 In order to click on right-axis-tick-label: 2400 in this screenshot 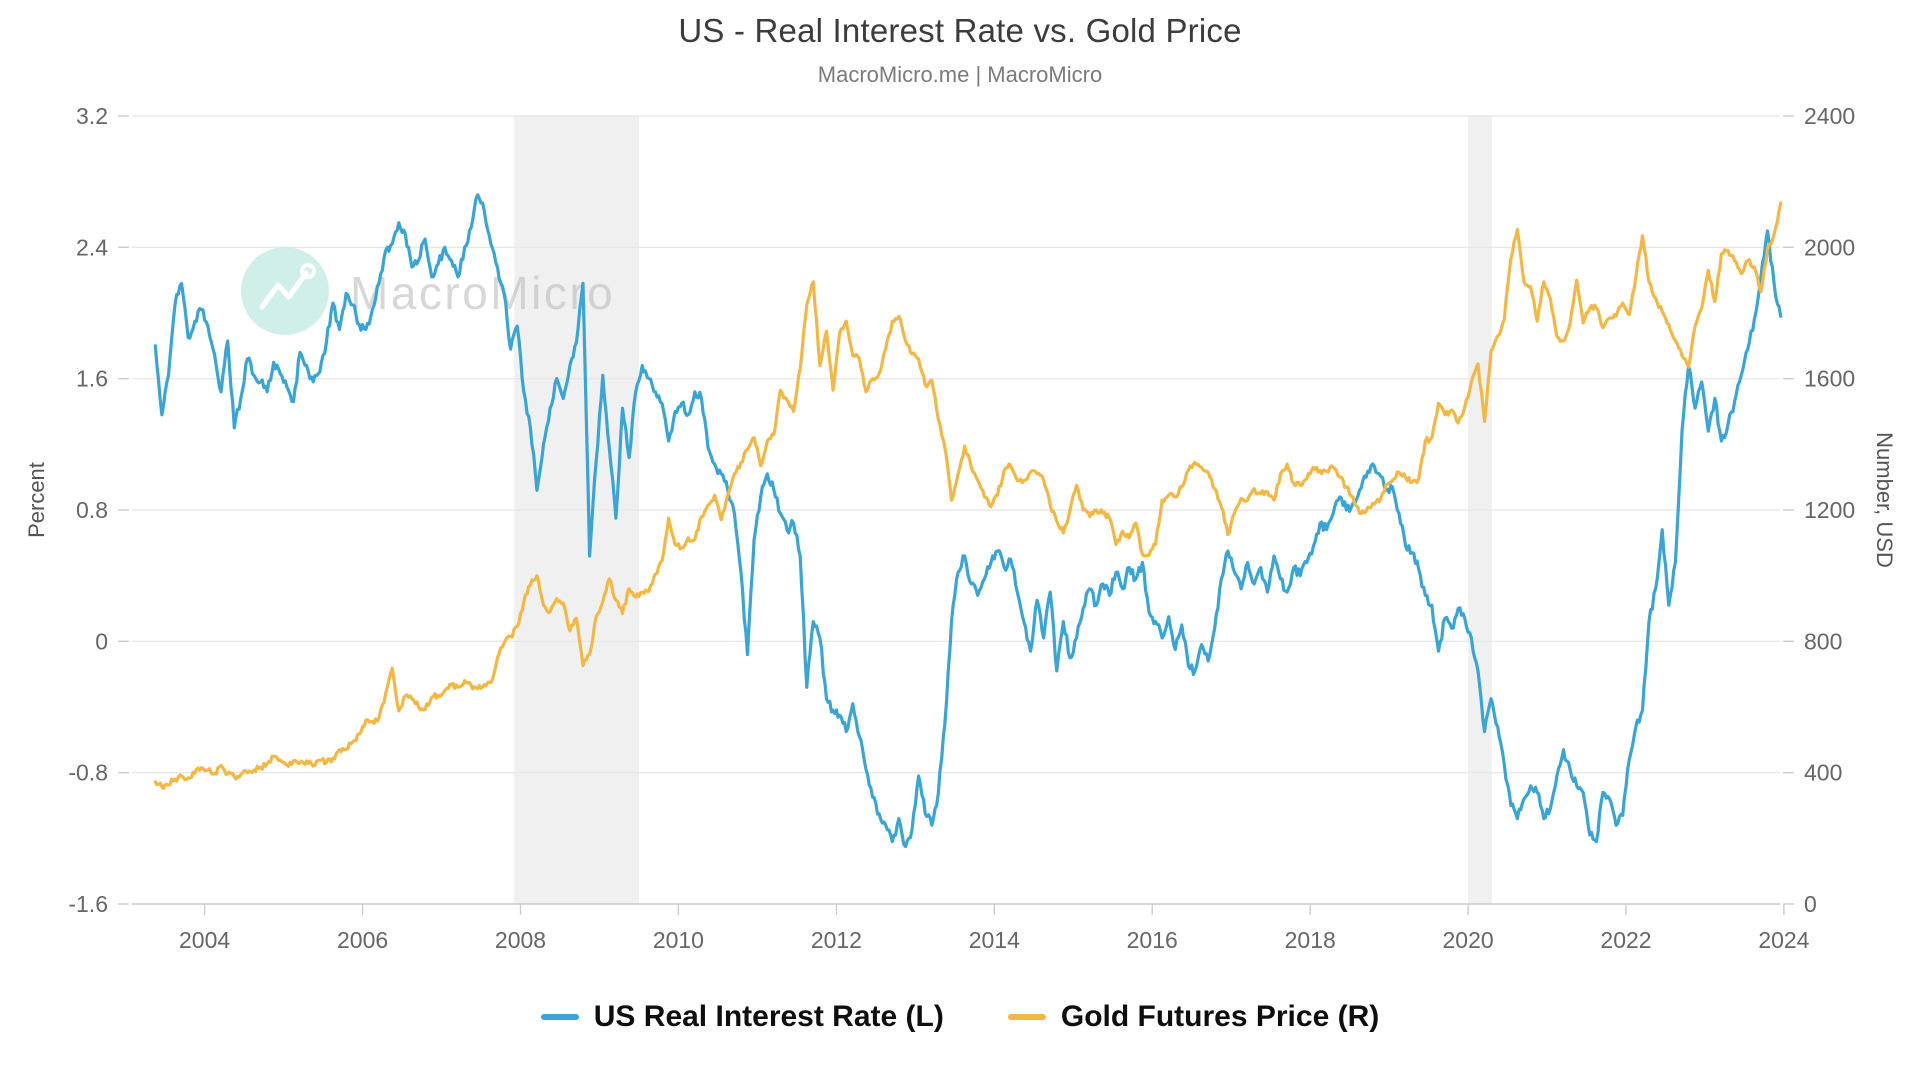, I will do `click(1829, 116)`.